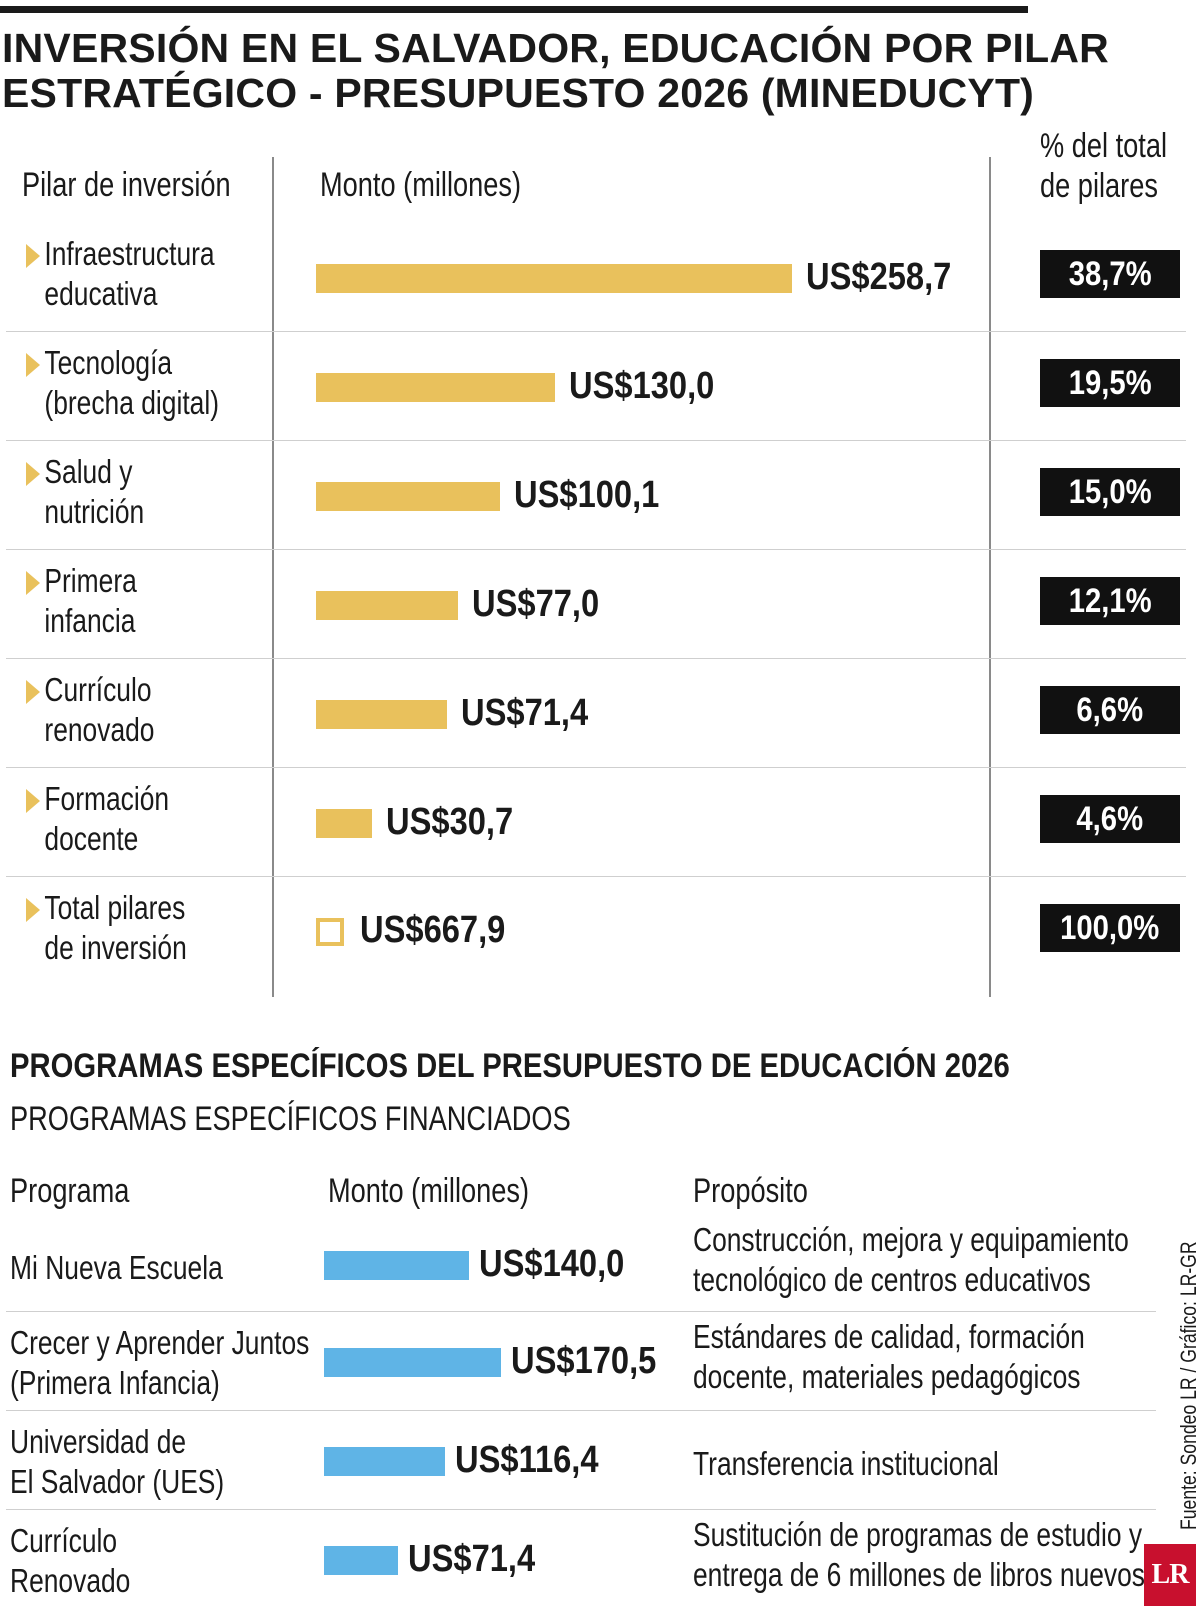 This screenshot has height=1619, width=1200. Describe the element at coordinates (91, 838) in the screenshot. I see `pillar-label-line: docente` at that location.